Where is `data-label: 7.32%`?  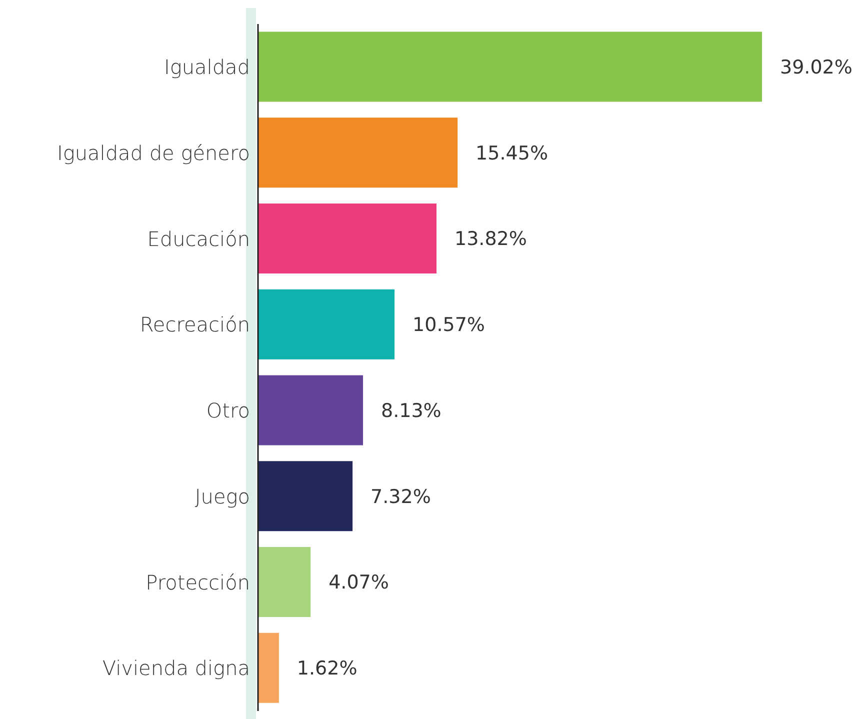
data-label: 7.32% is located at coordinates (400, 497).